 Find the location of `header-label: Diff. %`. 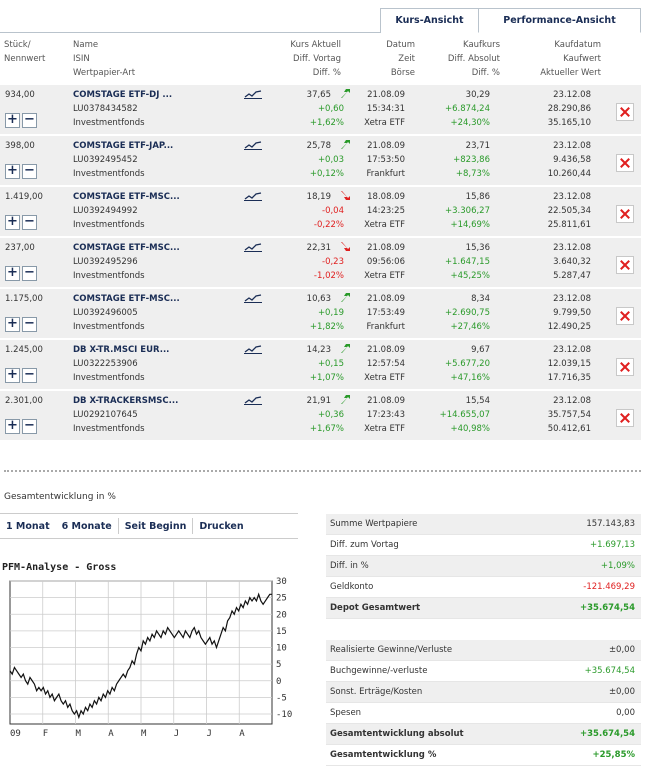

header-label: Diff. % is located at coordinates (485, 73).